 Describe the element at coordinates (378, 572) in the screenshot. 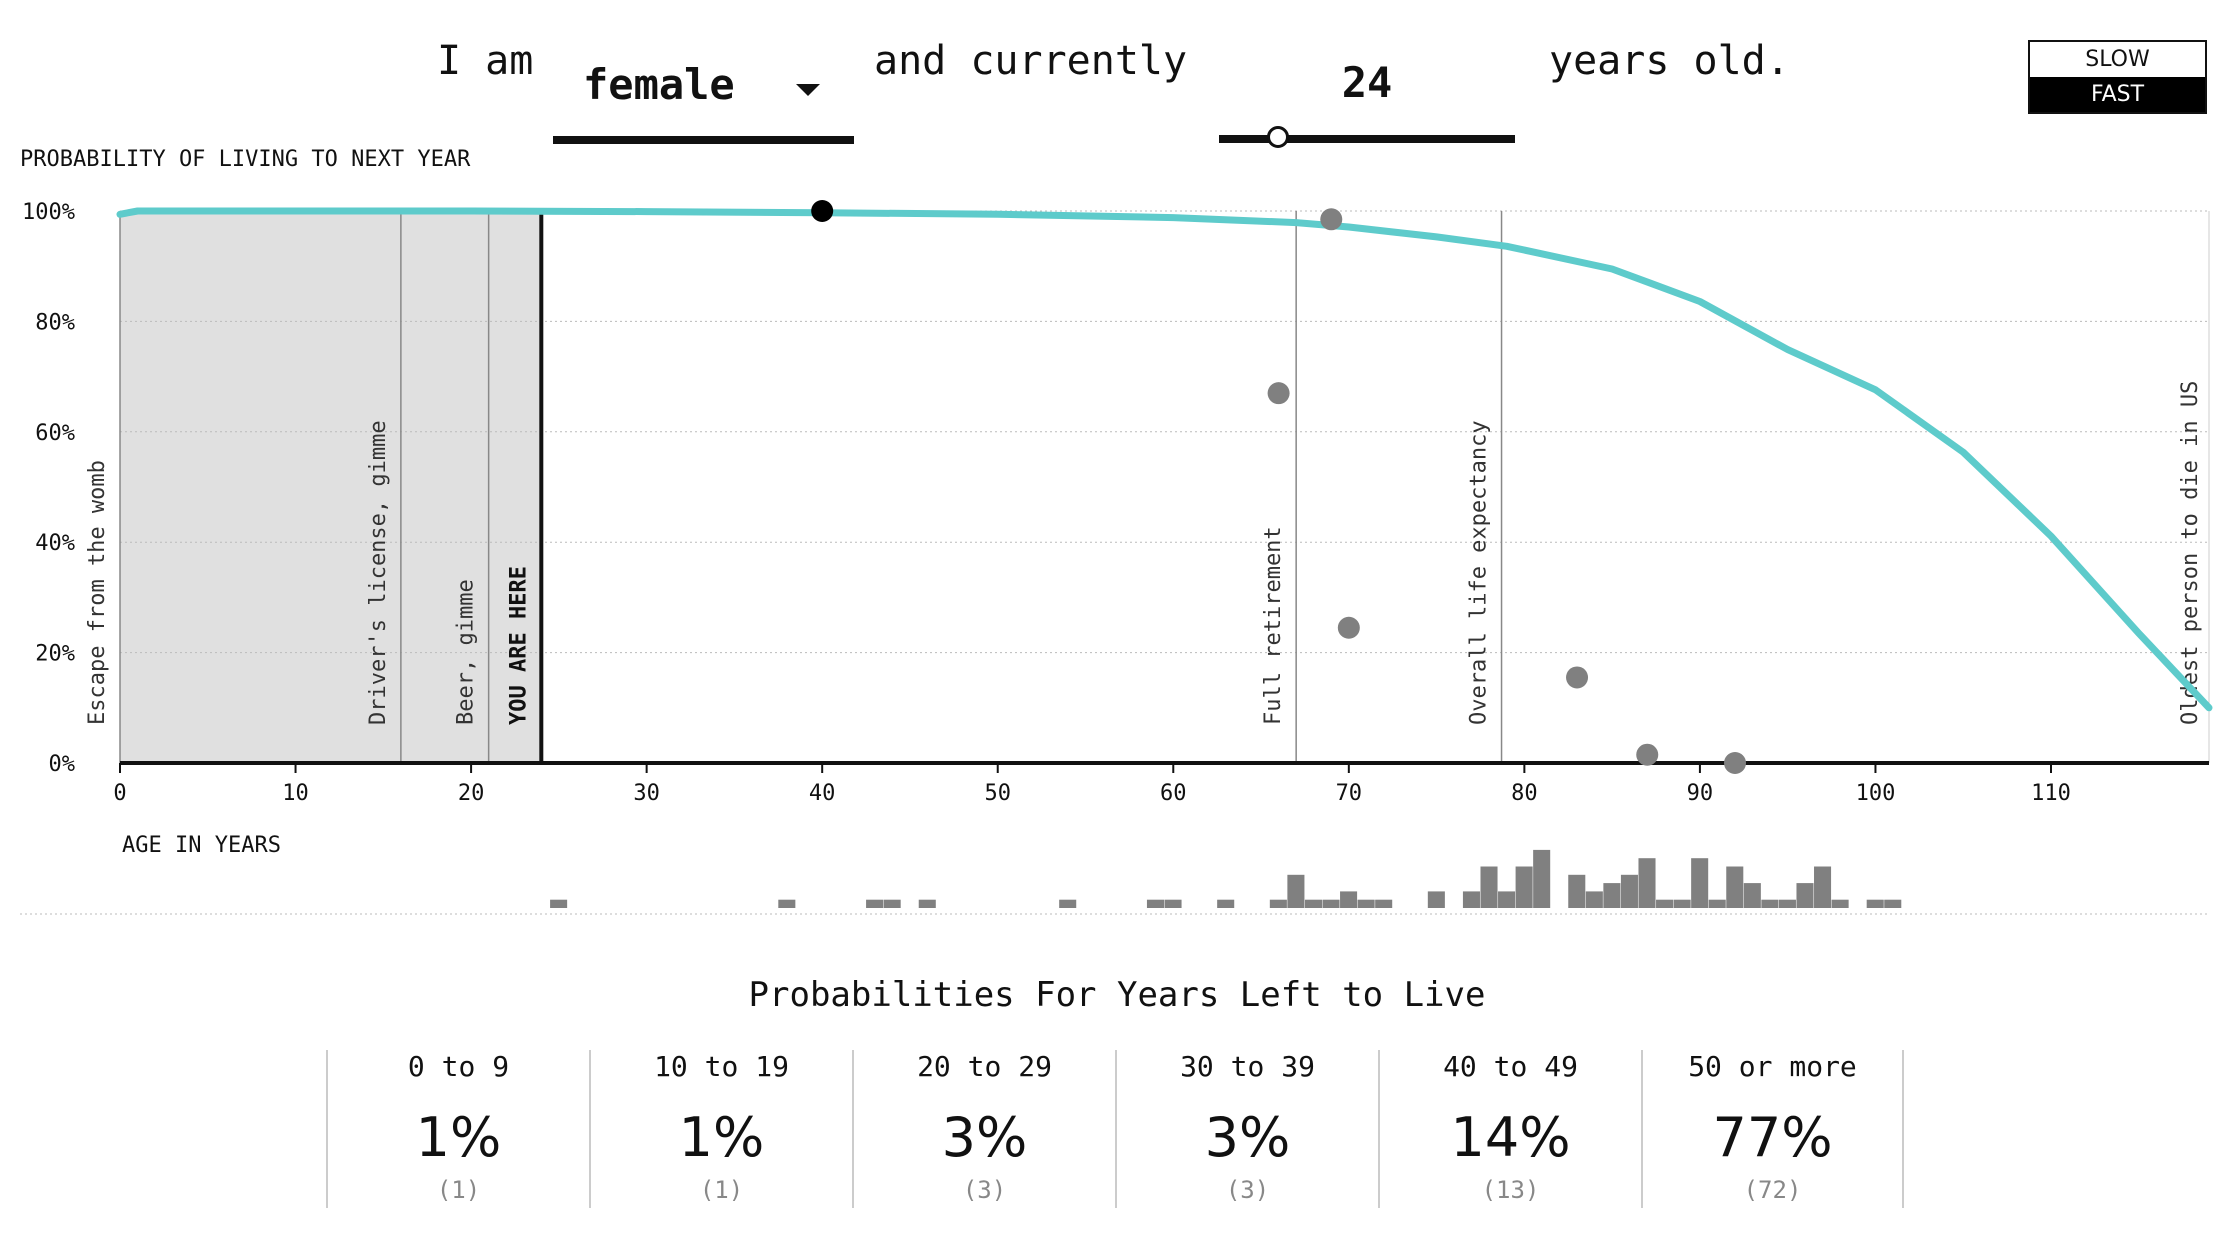

I see `milestone-label: Driver's license, gimme` at that location.